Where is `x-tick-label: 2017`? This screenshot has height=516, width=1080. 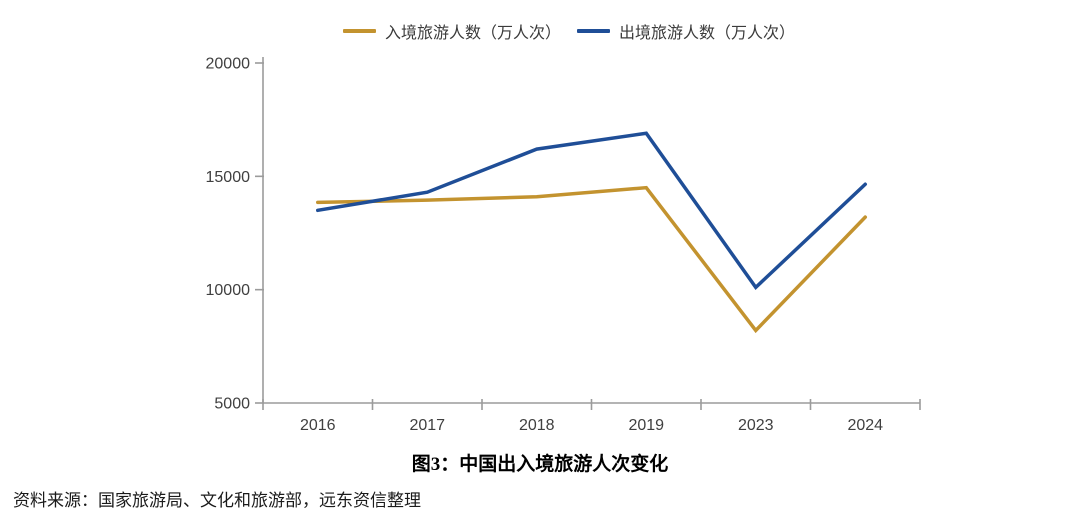 x-tick-label: 2017 is located at coordinates (427, 425).